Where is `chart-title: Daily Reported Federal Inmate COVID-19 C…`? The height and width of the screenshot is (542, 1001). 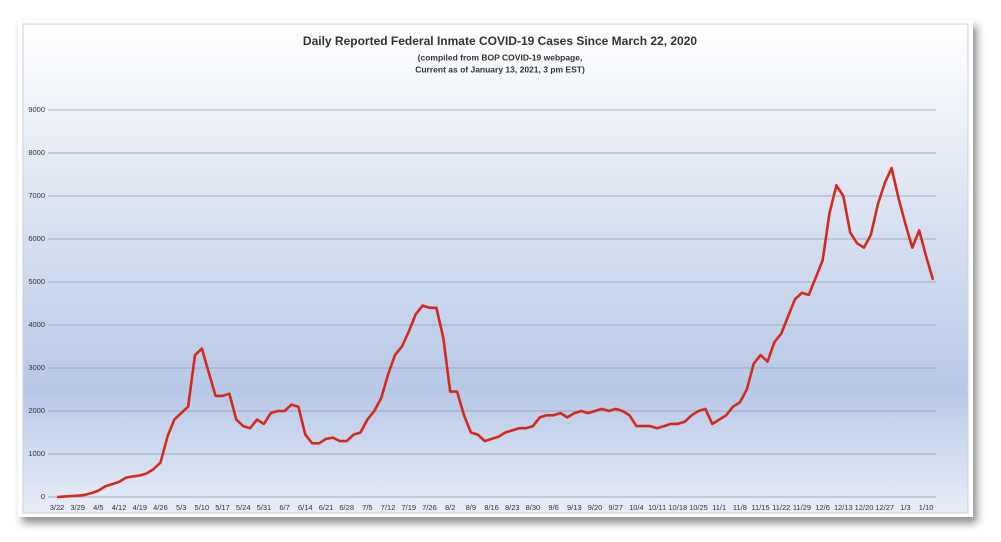
chart-title: Daily Reported Federal Inmate COVID-19 C… is located at coordinates (500, 41).